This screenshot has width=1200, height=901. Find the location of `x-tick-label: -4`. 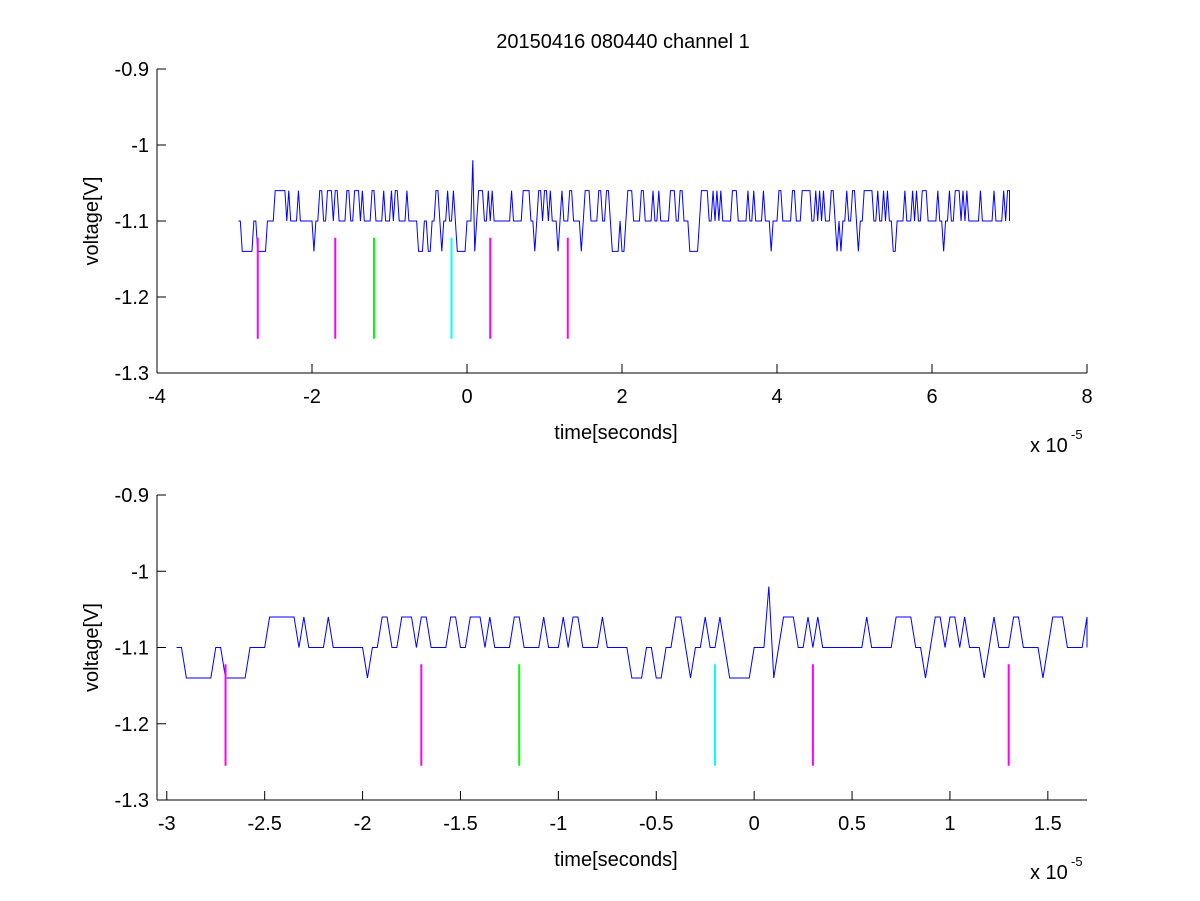

x-tick-label: -4 is located at coordinates (157, 397).